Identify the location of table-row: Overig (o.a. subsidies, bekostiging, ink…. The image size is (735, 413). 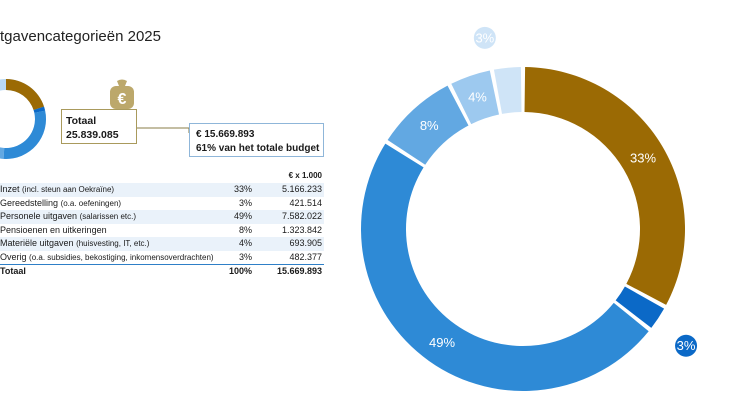
(162, 258).